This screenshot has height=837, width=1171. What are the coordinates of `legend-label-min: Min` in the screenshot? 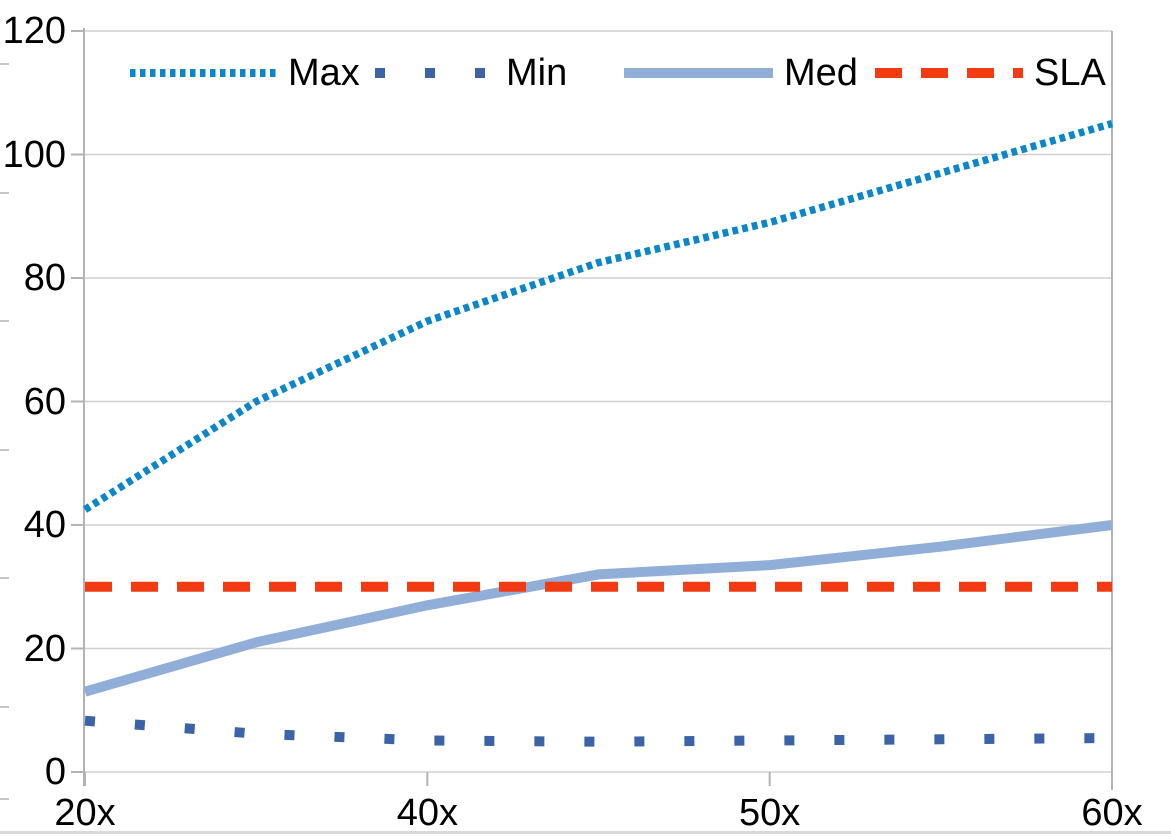 It's located at (537, 73).